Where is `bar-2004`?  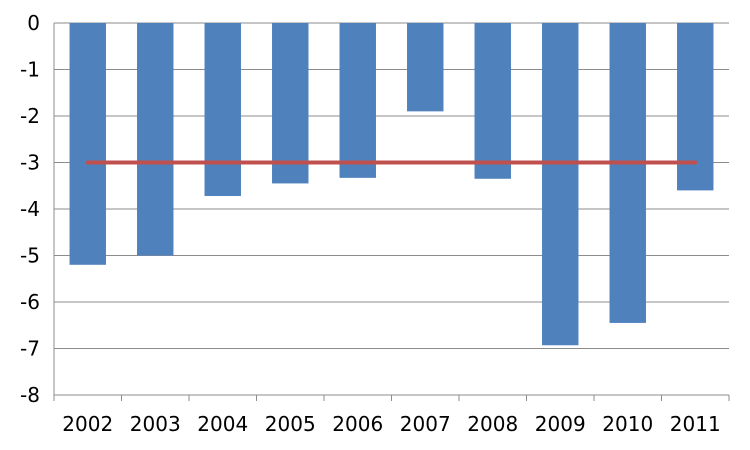
bar-2004 is located at coordinates (222, 109).